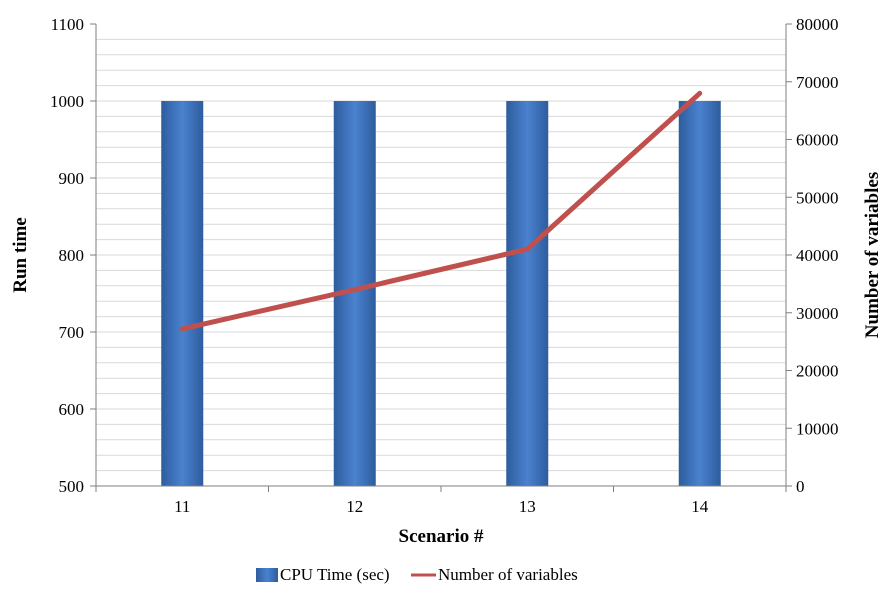  I want to click on x-tick-label: 12, so click(354, 506).